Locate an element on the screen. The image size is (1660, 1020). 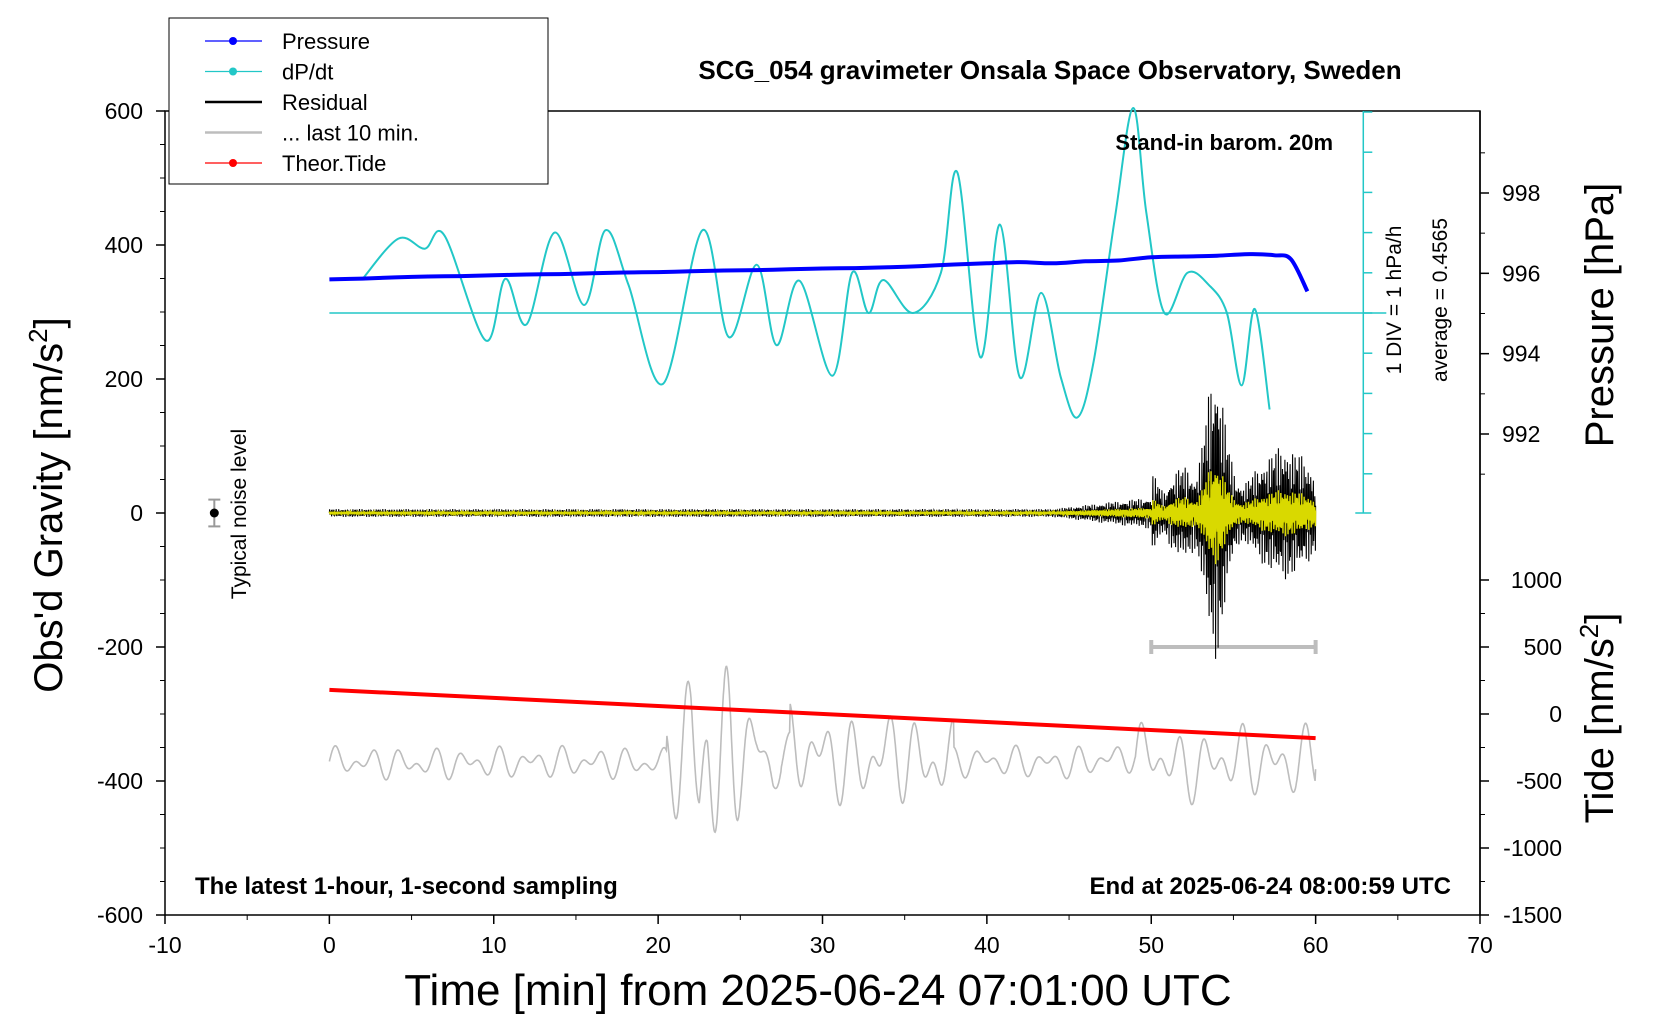
x-tick-label: 30 is located at coordinates (823, 945).